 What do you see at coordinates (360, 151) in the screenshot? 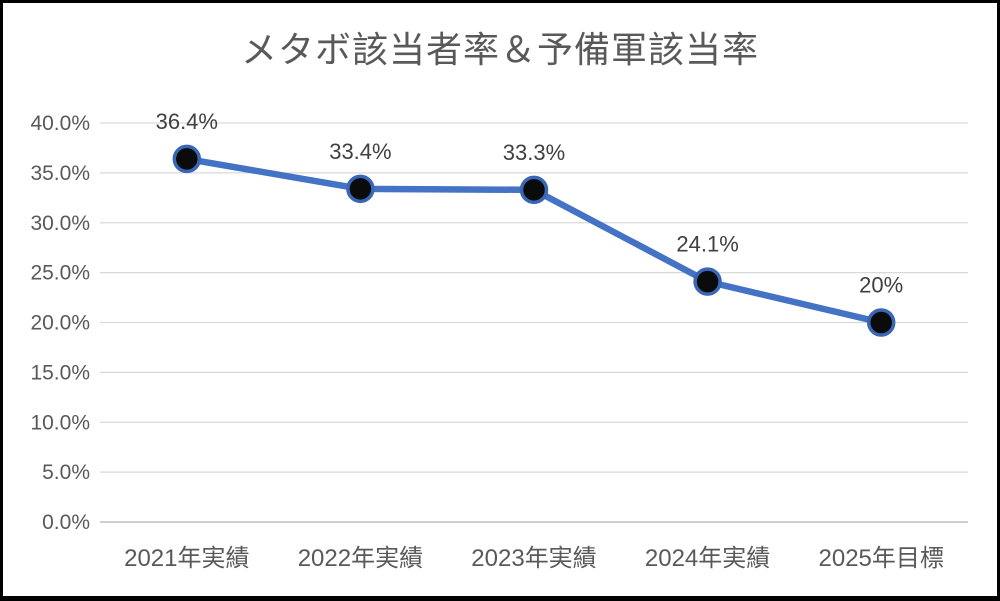
I see `data-point-label: 33.4%` at bounding box center [360, 151].